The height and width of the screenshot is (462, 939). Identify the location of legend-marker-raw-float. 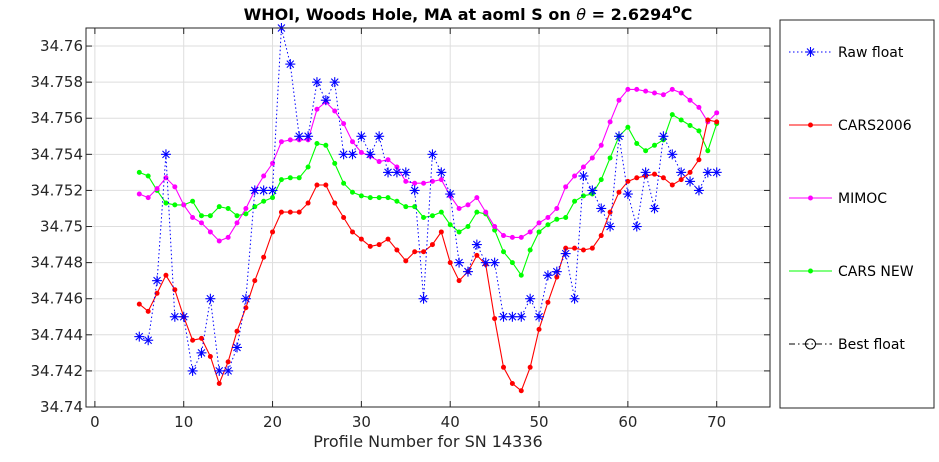
(811, 52).